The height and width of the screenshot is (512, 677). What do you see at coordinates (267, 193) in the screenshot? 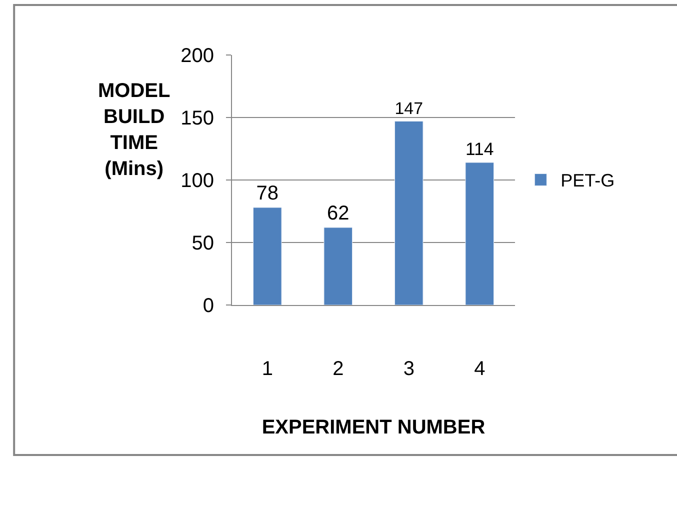
I see `data-label: 78` at bounding box center [267, 193].